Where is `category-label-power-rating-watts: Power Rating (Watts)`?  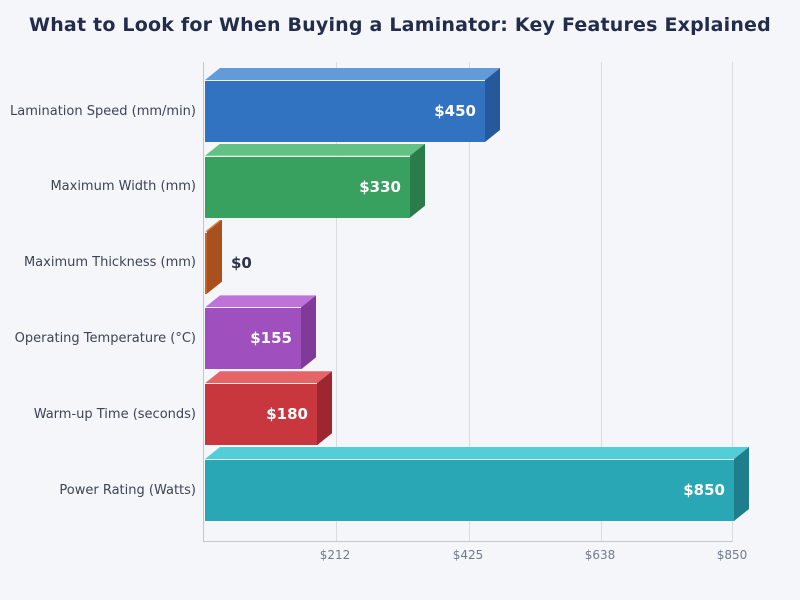
category-label-power-rating-watts: Power Rating (Watts) is located at coordinates (127, 490).